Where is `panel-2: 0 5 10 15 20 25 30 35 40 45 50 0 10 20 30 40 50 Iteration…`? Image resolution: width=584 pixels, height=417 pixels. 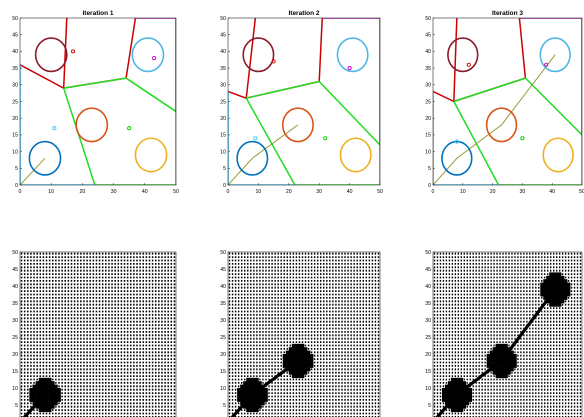
panel-2: 0 5 10 15 20 25 30 35 40 45 50 0 10 20 30 40 50 Iteration… is located at coordinates (301, 102).